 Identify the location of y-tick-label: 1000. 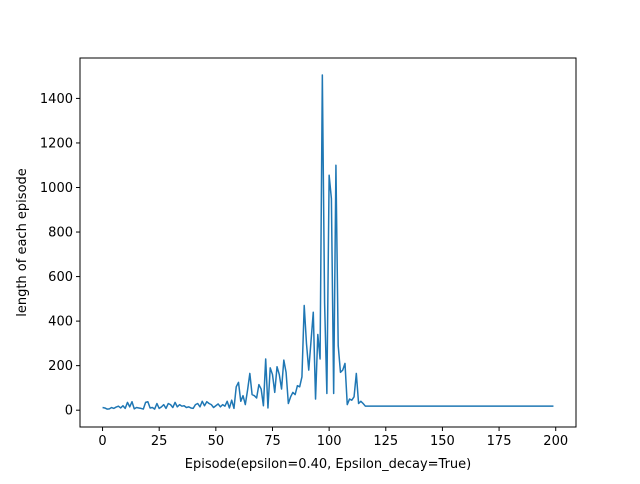
(56, 188).